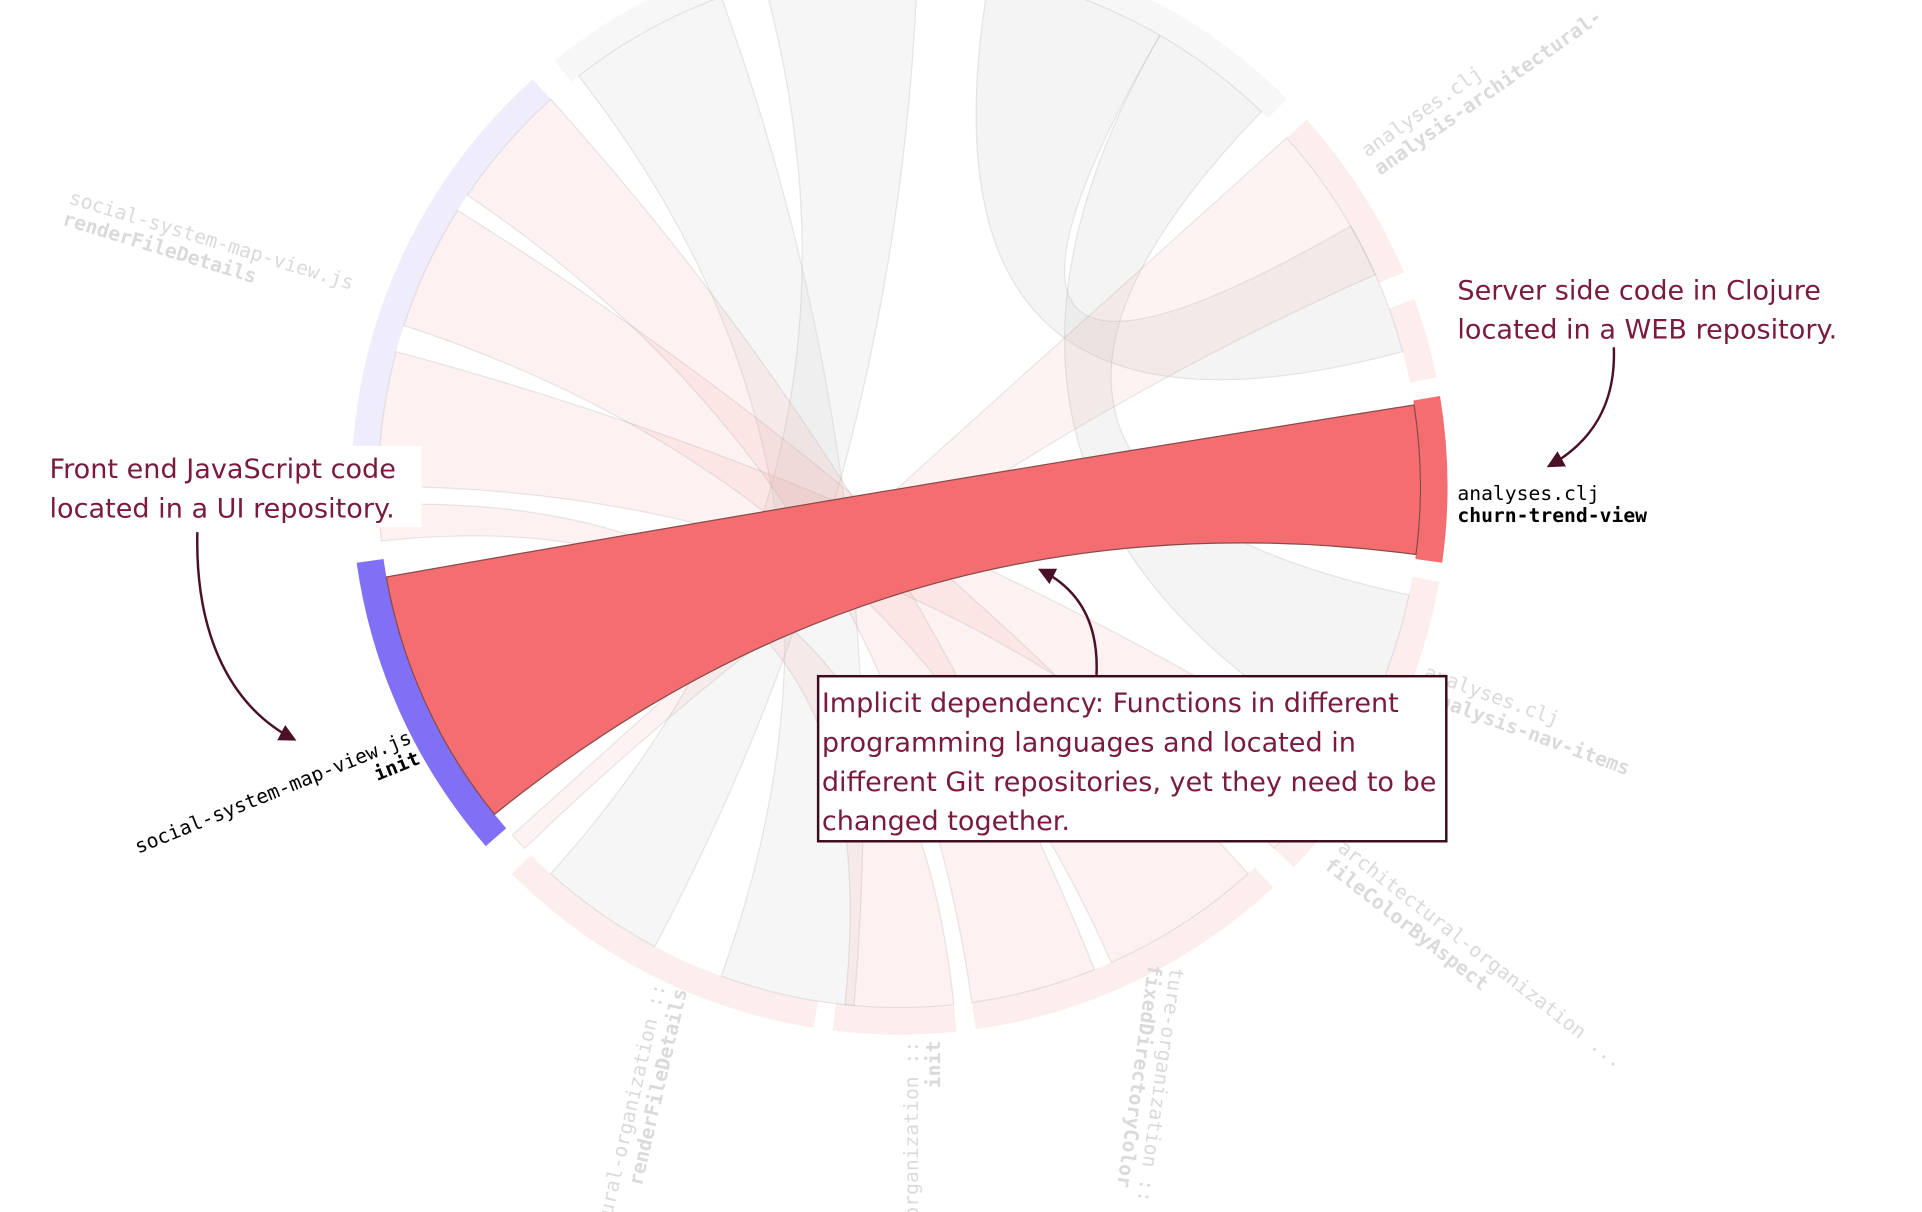 The height and width of the screenshot is (1212, 1922). Describe the element at coordinates (946, 821) in the screenshot. I see `annotation-text: changed together.` at that location.